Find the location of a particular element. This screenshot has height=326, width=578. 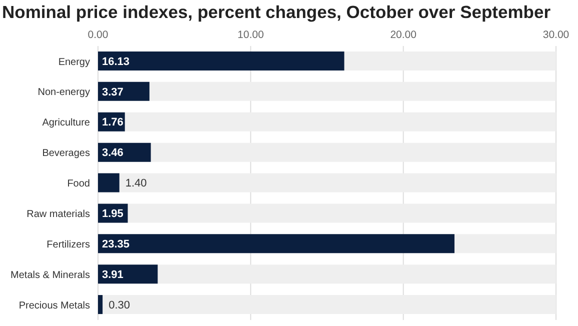

data-label: 0.30 is located at coordinates (119, 305).